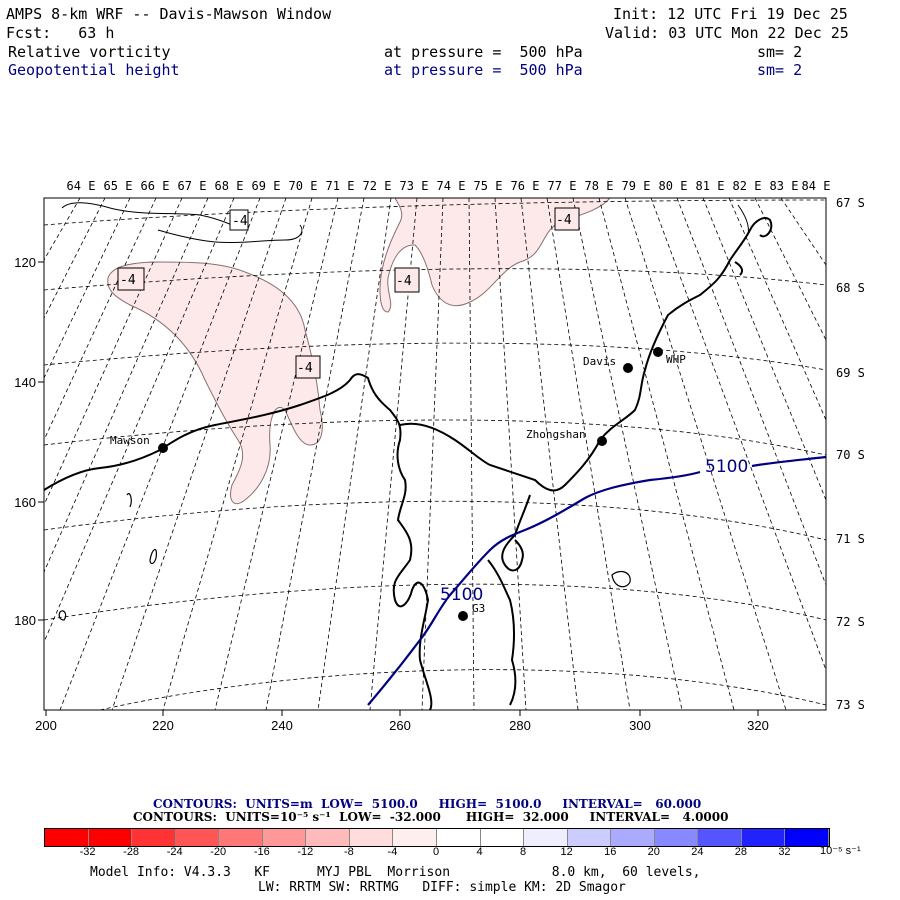 The height and width of the screenshot is (900, 900). Describe the element at coordinates (730, 14) in the screenshot. I see `init-time: Init: 12 UTC Fri 19 Dec 25` at that location.